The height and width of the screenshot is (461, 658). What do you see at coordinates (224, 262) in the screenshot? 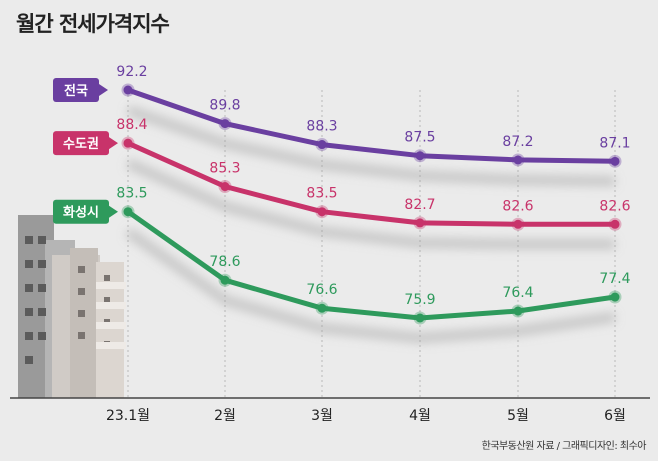
I see `data-label-2-1: 78.6` at bounding box center [224, 262].